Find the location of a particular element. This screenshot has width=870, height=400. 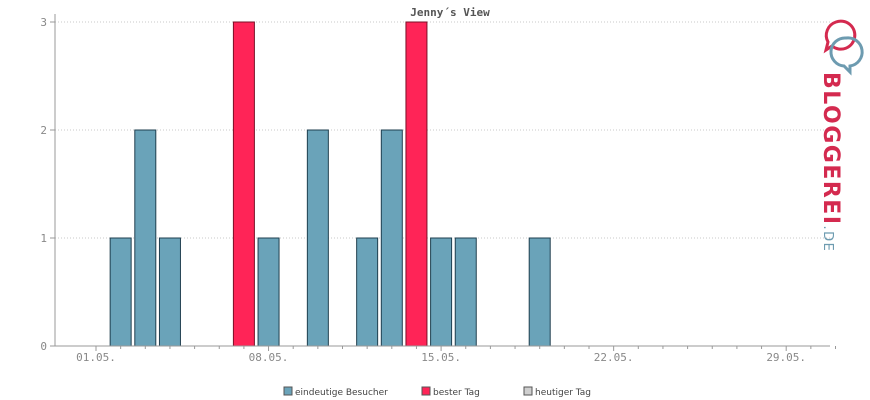

x-axis-ticks: 01.05. 08.05. 15.05. 22.05. 29.05. is located at coordinates (456, 355).